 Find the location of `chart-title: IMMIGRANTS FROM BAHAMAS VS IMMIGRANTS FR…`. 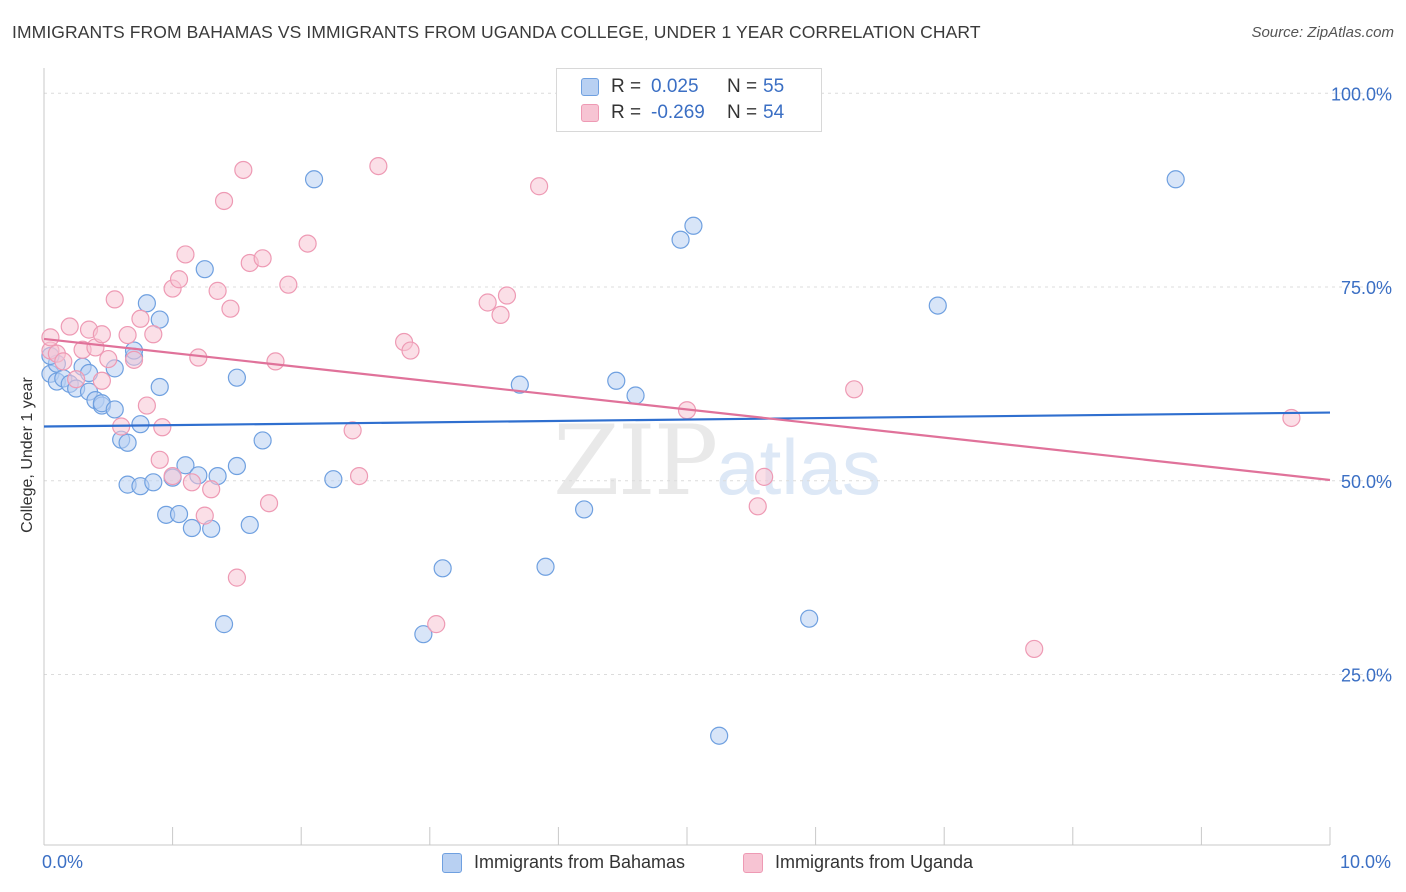

chart-title: IMMIGRANTS FROM BAHAMAS VS IMMIGRANTS FR… is located at coordinates (496, 32).